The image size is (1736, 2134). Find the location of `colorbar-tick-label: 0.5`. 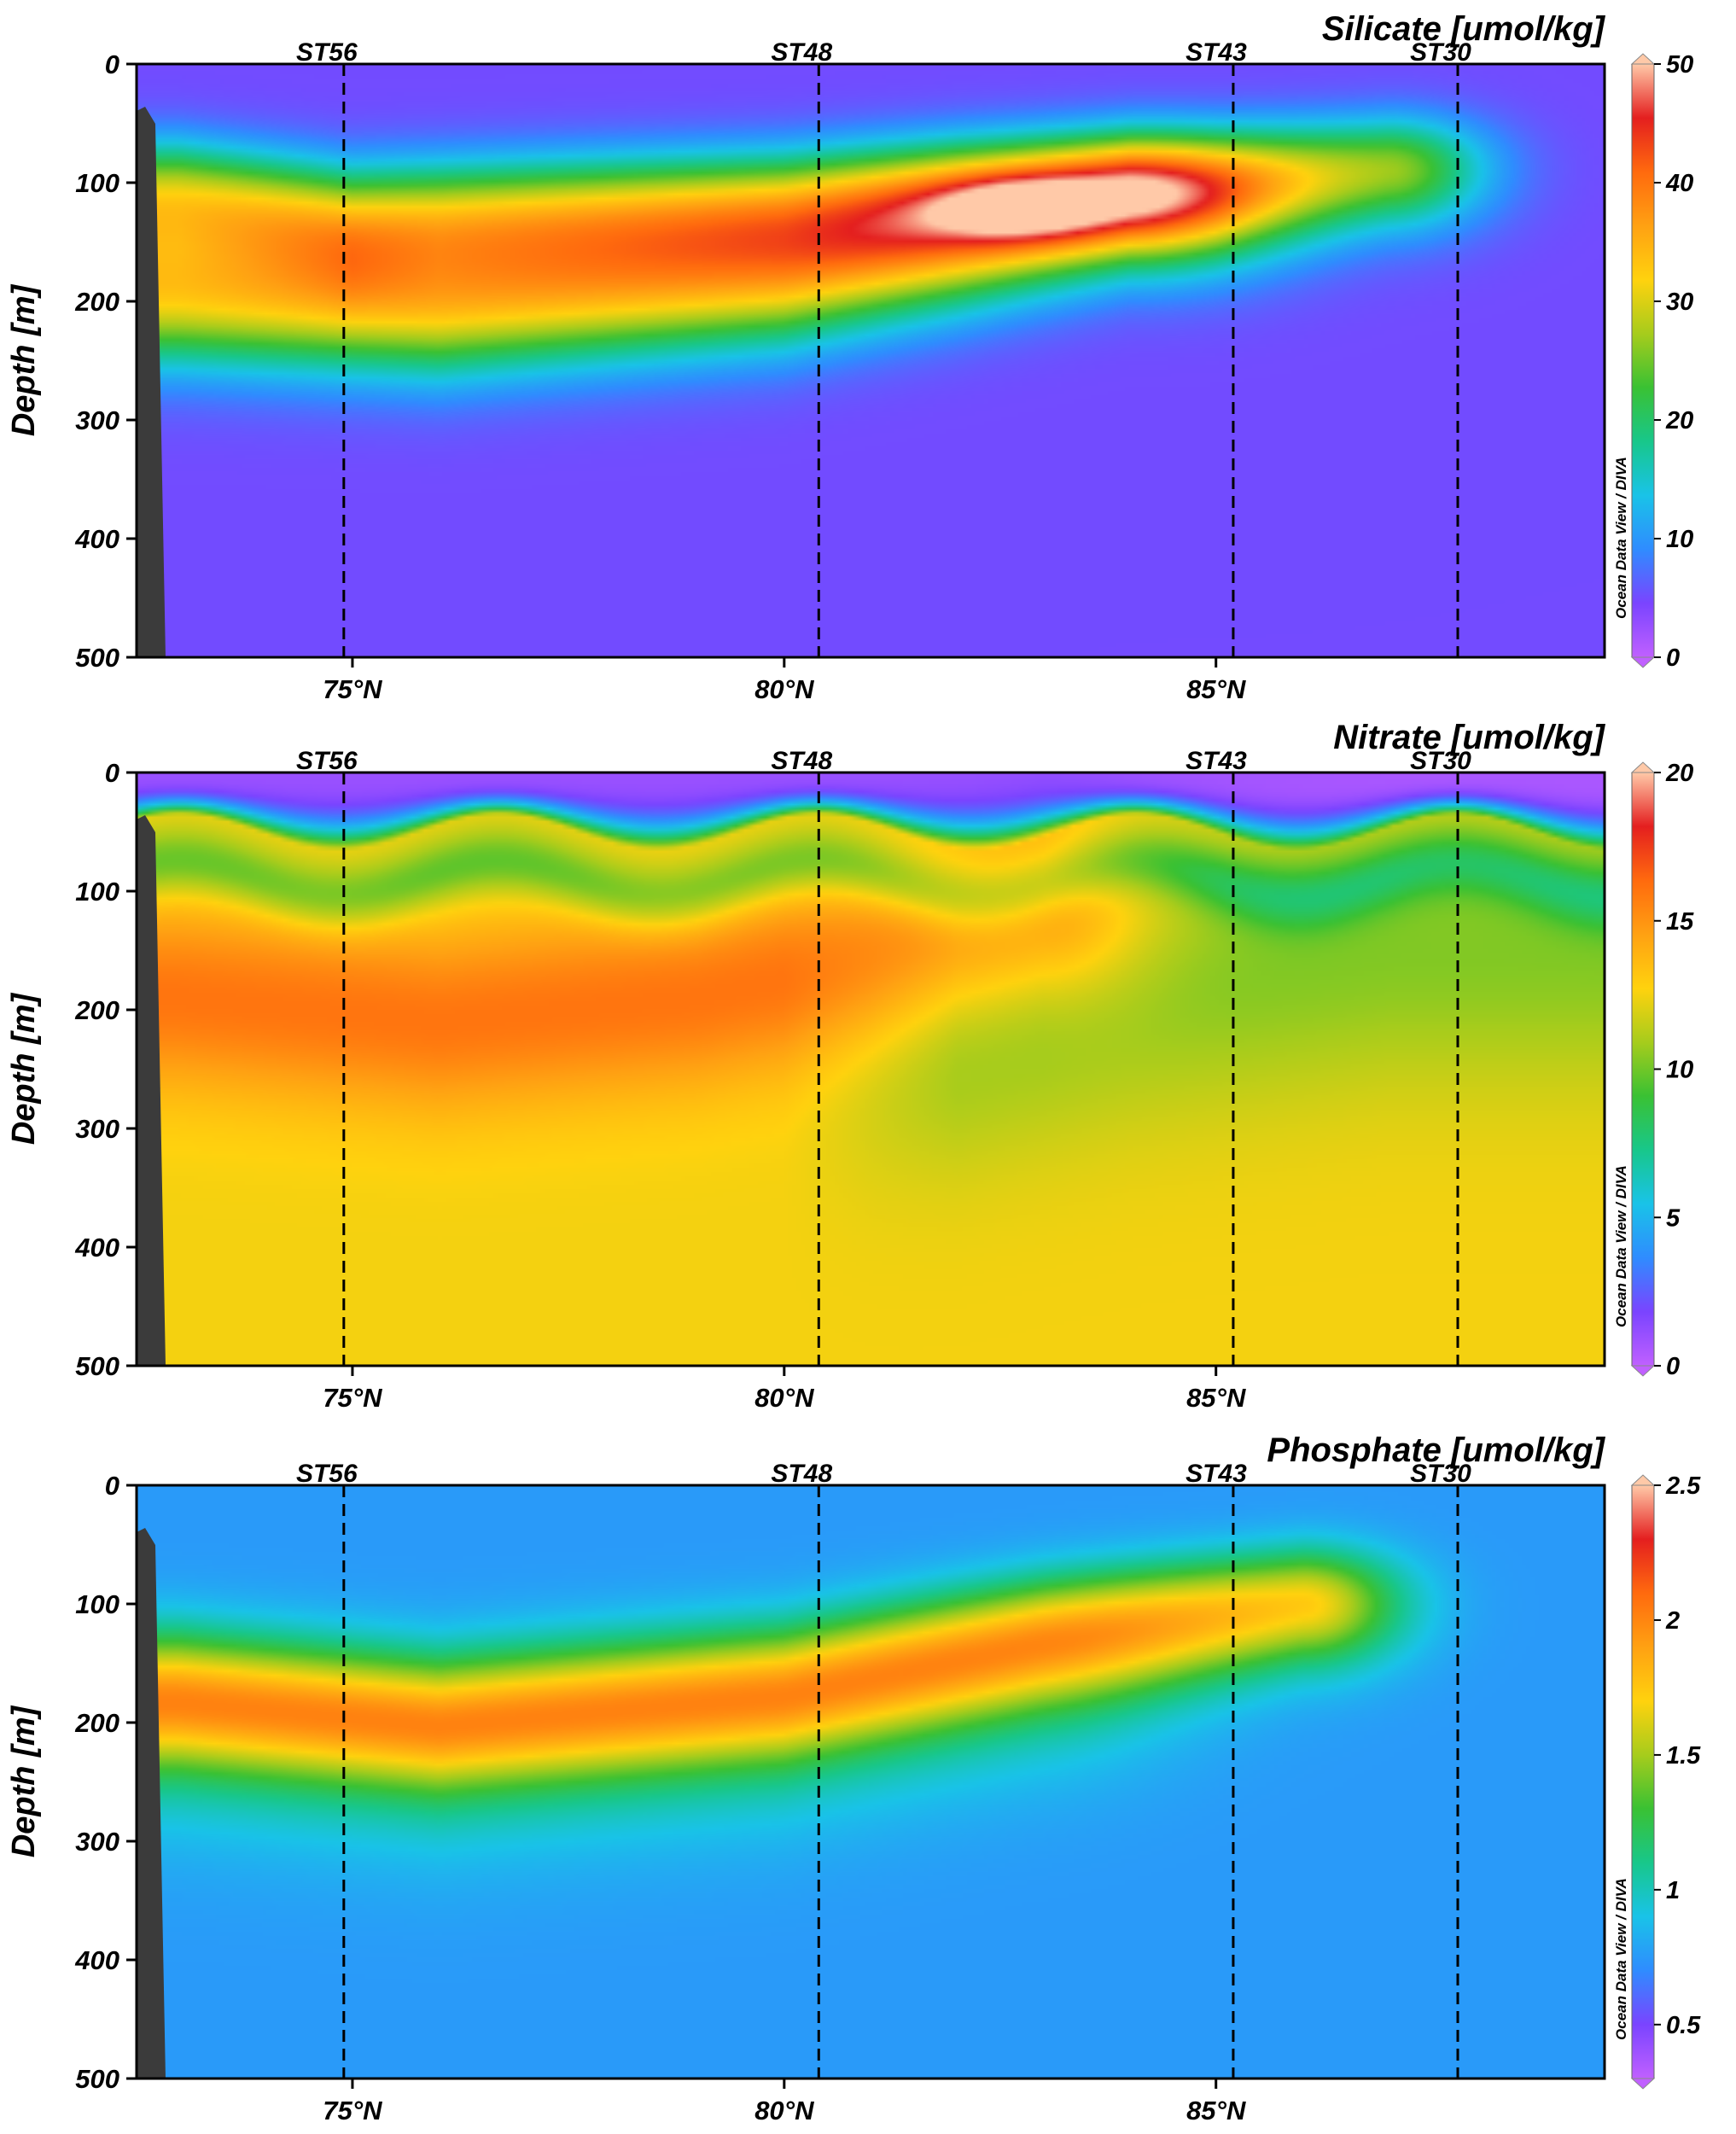

colorbar-tick-label: 0.5 is located at coordinates (1683, 2026).